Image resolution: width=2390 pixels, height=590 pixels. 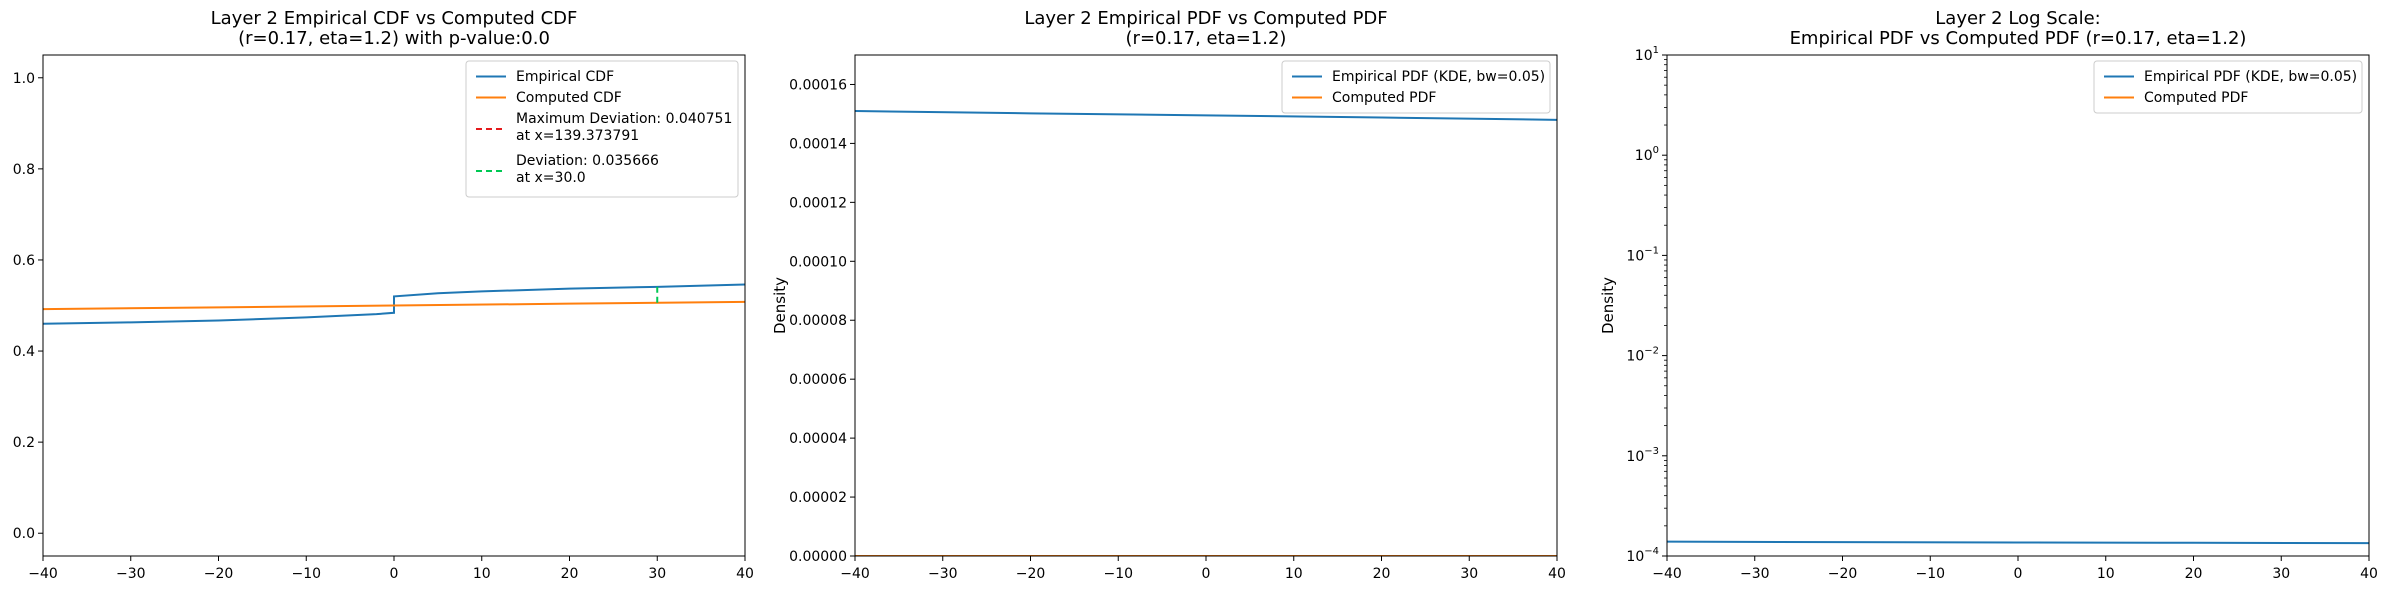 What do you see at coordinates (587, 161) in the screenshot?
I see `legend-label: Deviation: 0.035666` at bounding box center [587, 161].